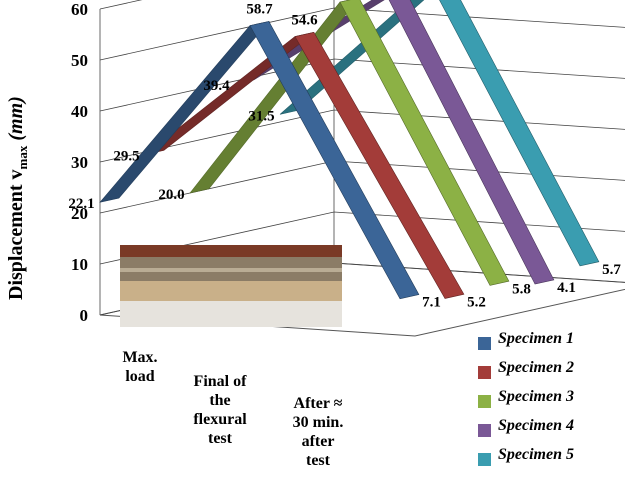 This screenshot has height=488, width=625. I want to click on legend-item: Specimen 4, so click(548, 431).